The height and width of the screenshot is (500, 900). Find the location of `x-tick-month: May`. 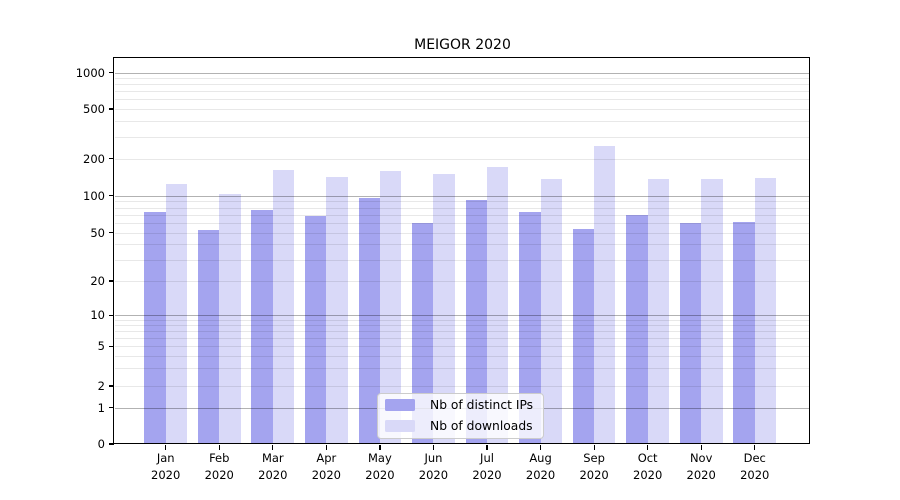

x-tick-month: May is located at coordinates (380, 458).